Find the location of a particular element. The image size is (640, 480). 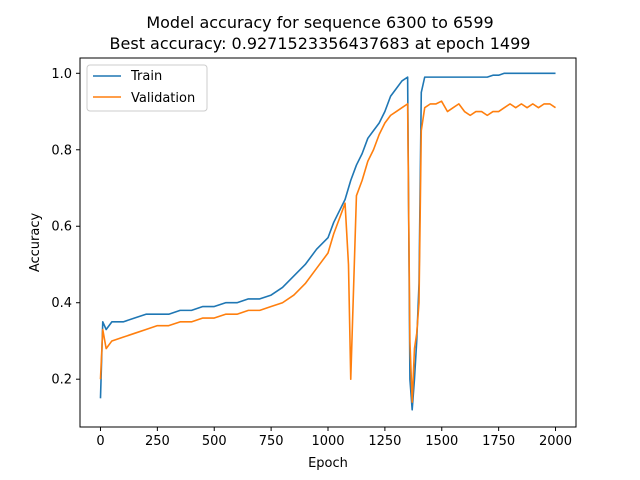

legend-label-validation: Validation is located at coordinates (163, 98).